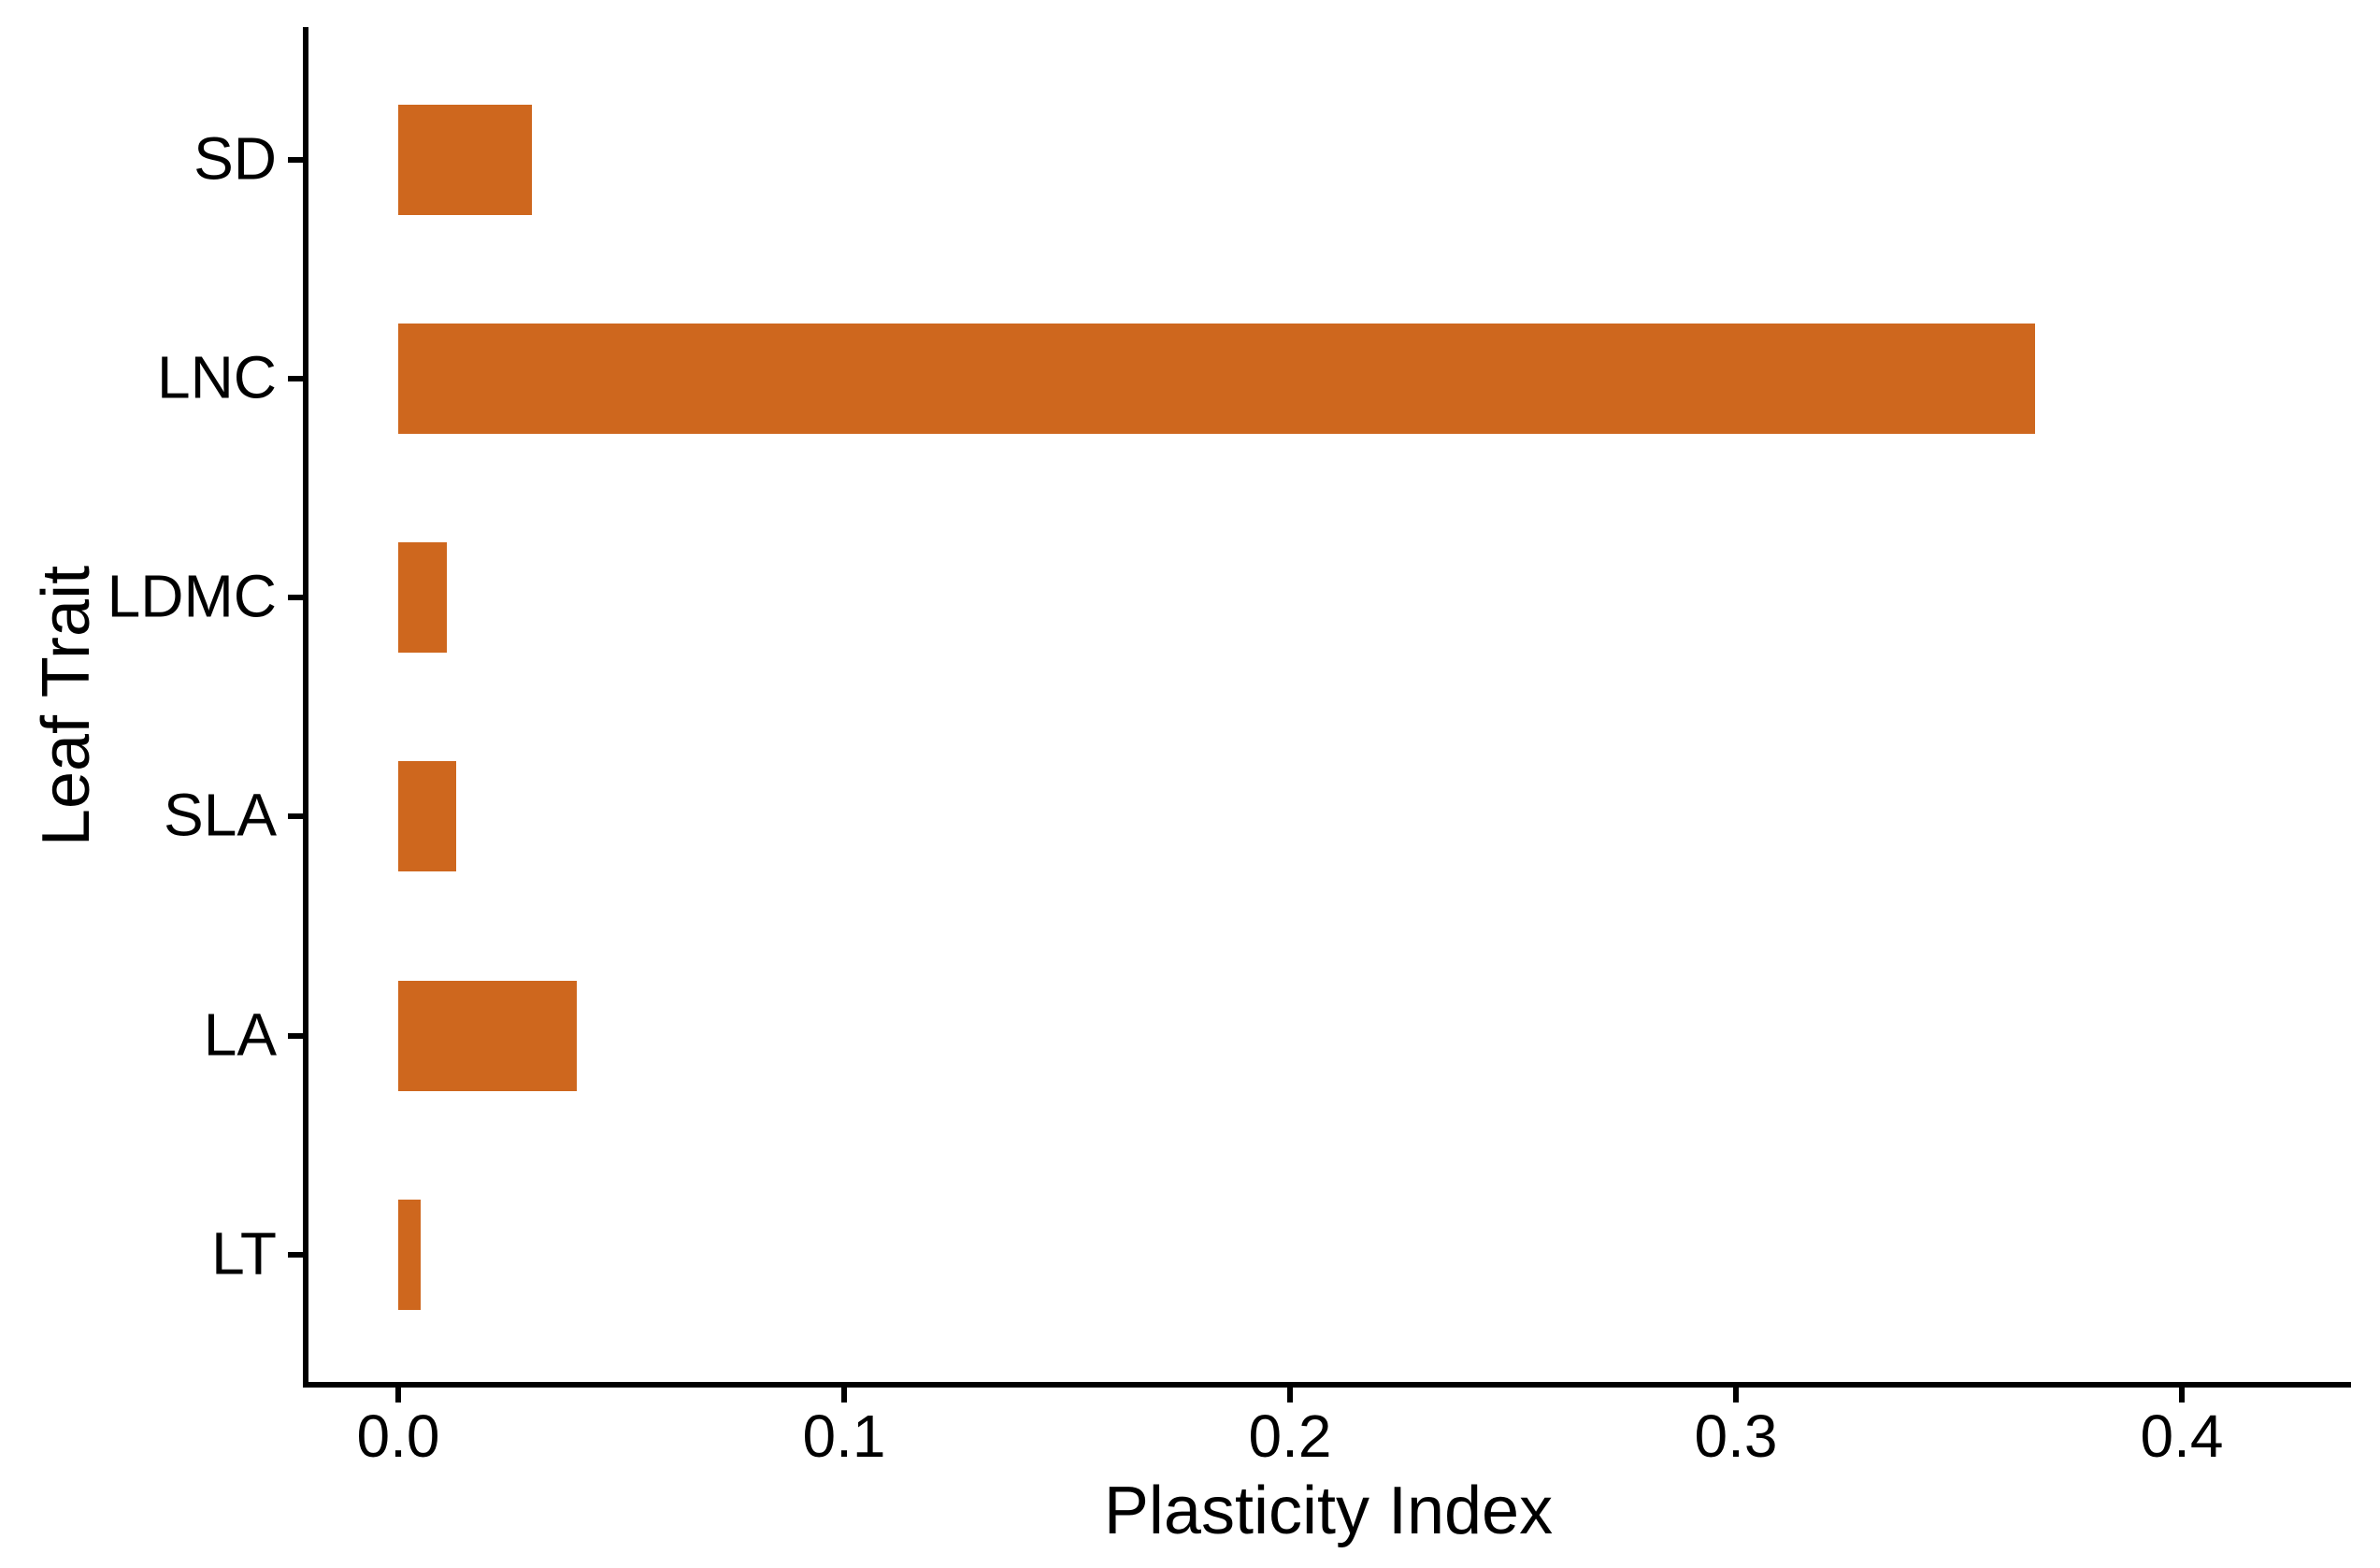 Image resolution: width=2380 pixels, height=1568 pixels. Describe the element at coordinates (295, 159) in the screenshot. I see `y-tick-mark-sd` at that location.